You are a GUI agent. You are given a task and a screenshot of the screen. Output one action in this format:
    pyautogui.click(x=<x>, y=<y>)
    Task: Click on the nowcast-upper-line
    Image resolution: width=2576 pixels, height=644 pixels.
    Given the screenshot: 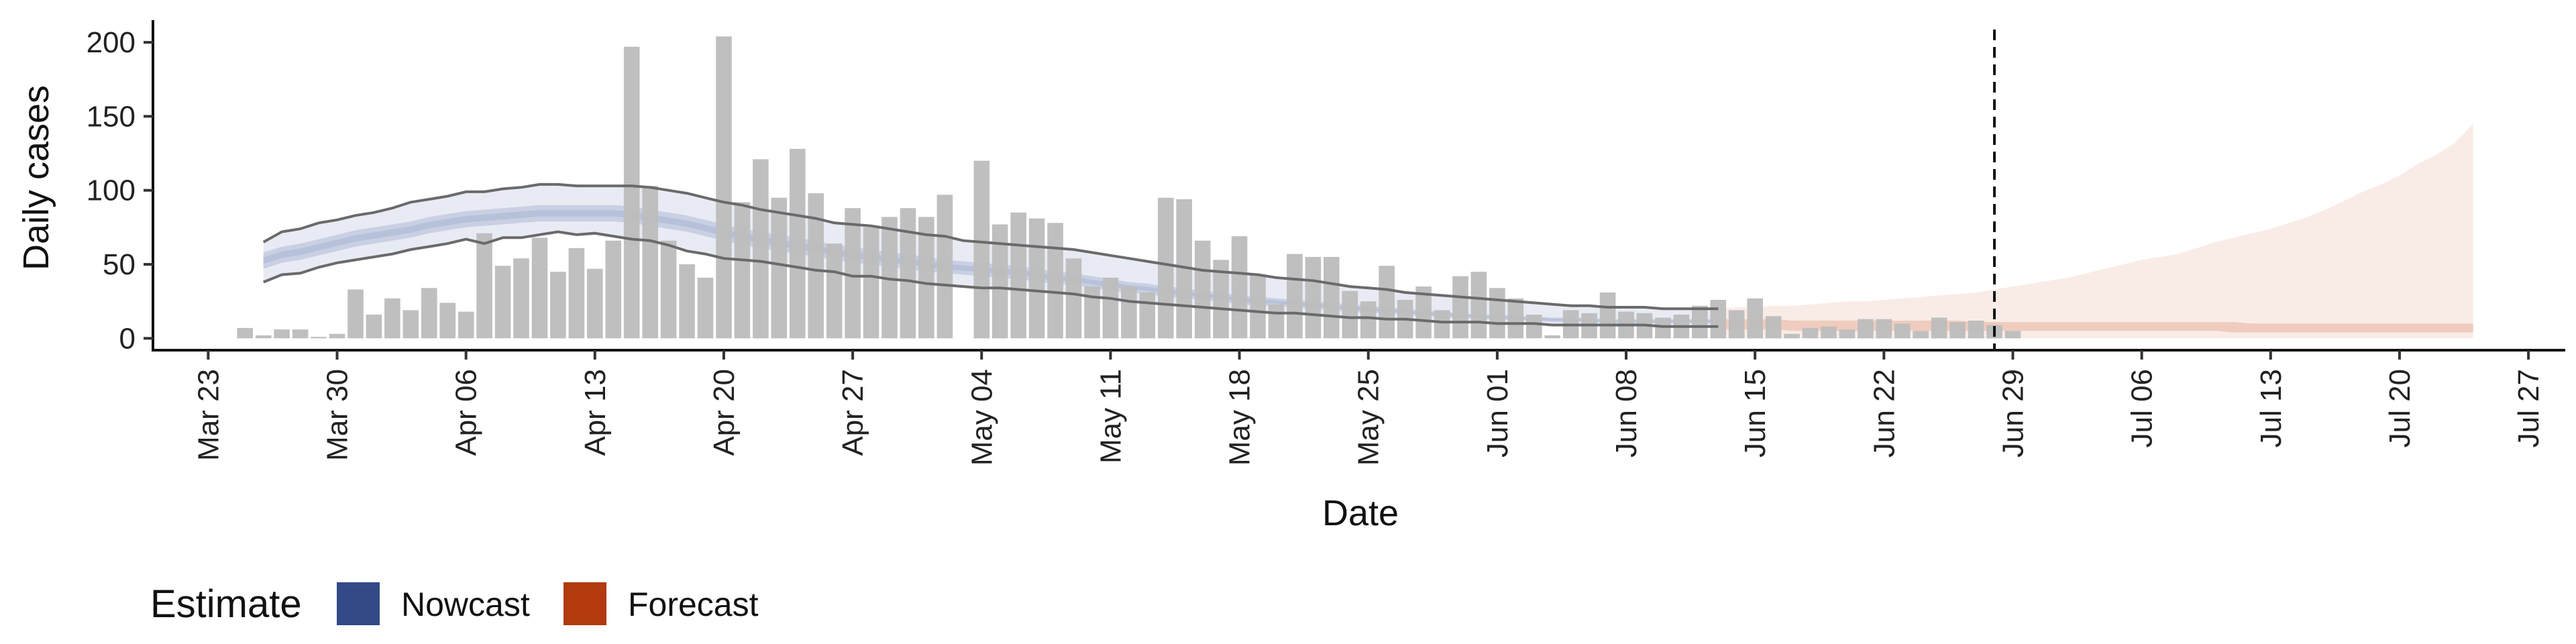 What is the action you would take?
    pyautogui.click(x=990, y=246)
    